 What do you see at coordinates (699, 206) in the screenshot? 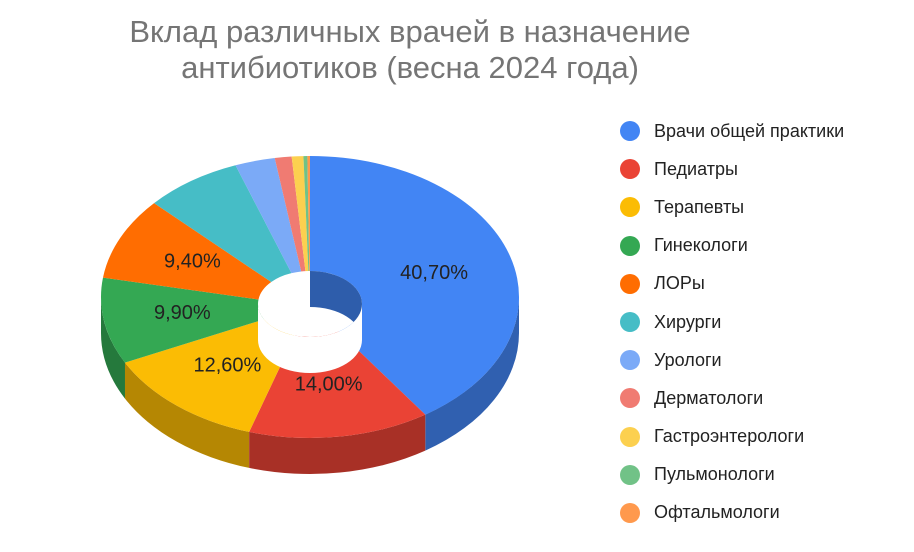
I see `legend-label: Терапевты` at bounding box center [699, 206].